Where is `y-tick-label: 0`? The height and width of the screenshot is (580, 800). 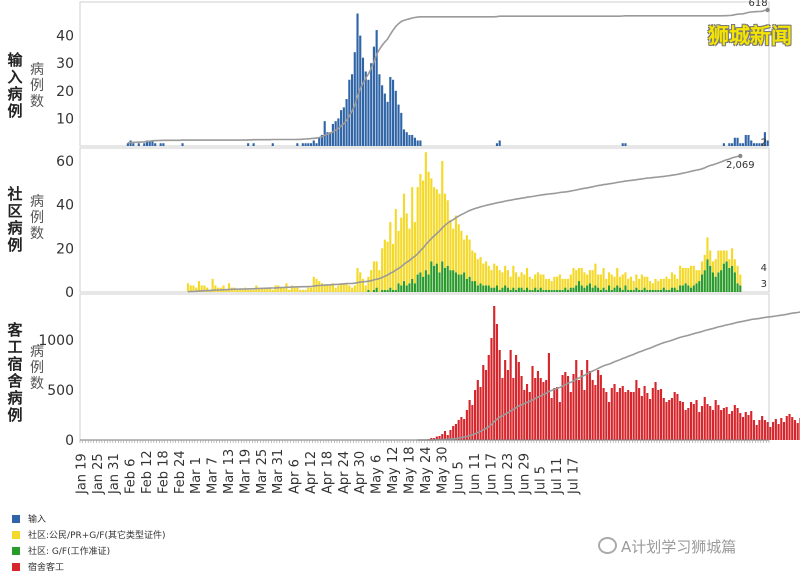 y-tick-label: 0 is located at coordinates (69, 293).